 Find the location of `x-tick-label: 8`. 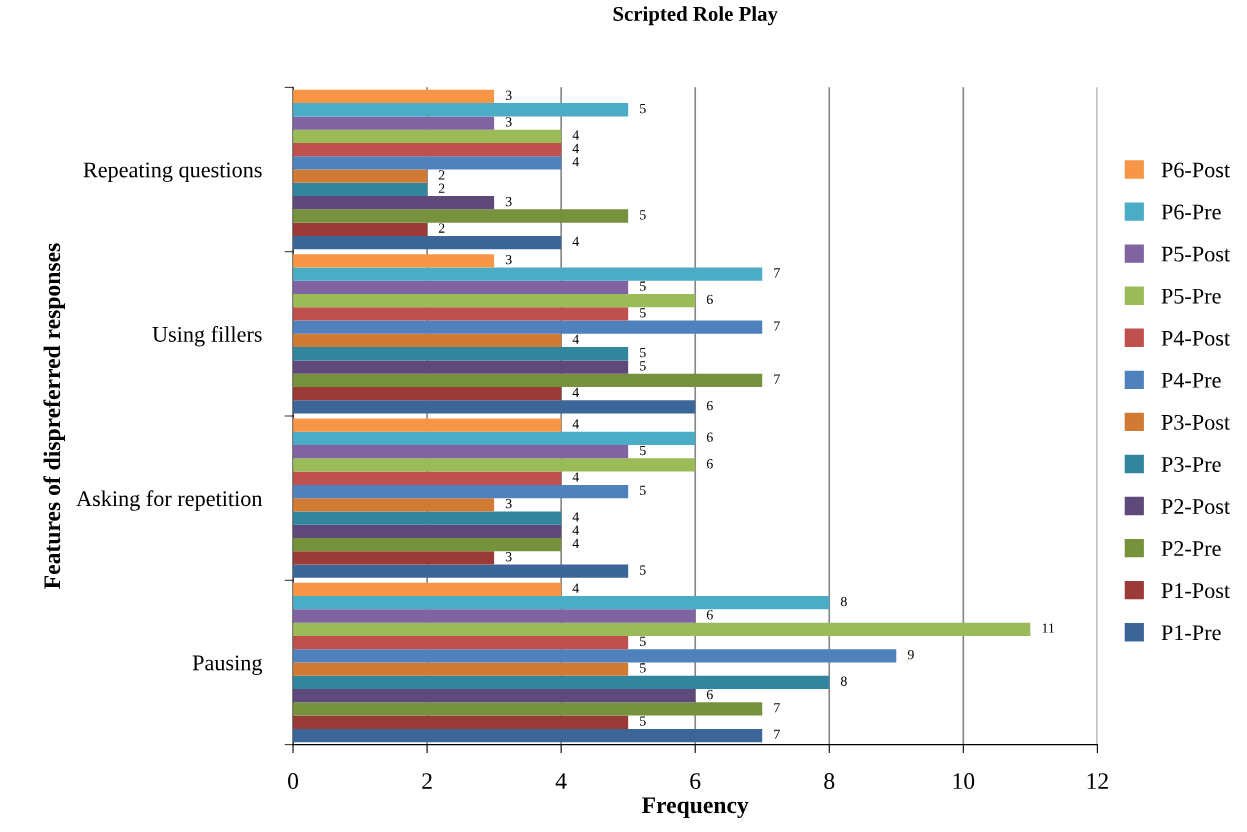

x-tick-label: 8 is located at coordinates (829, 781).